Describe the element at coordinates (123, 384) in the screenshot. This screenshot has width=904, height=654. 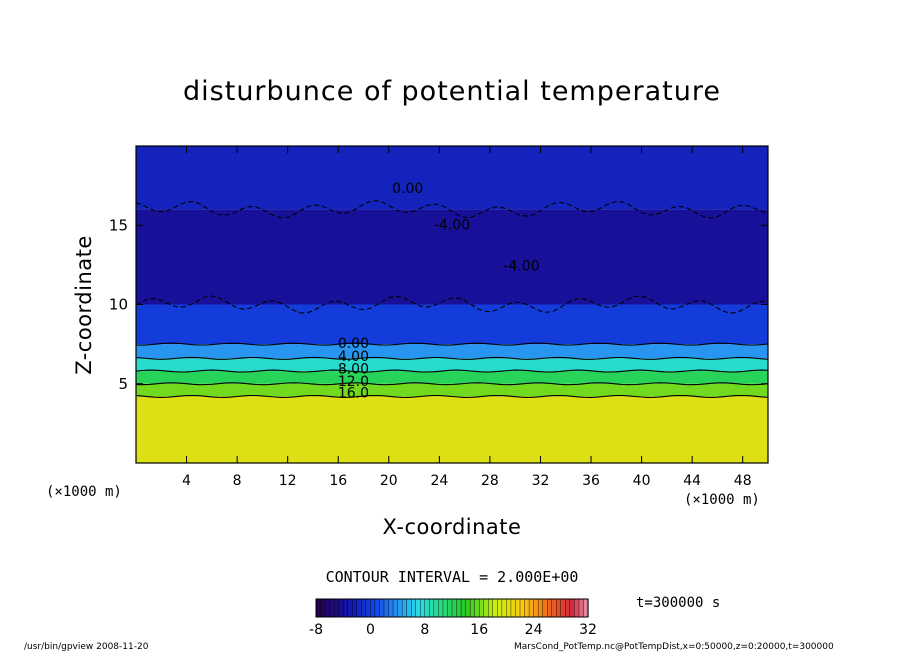
I see `y-tick-label: 5` at that location.